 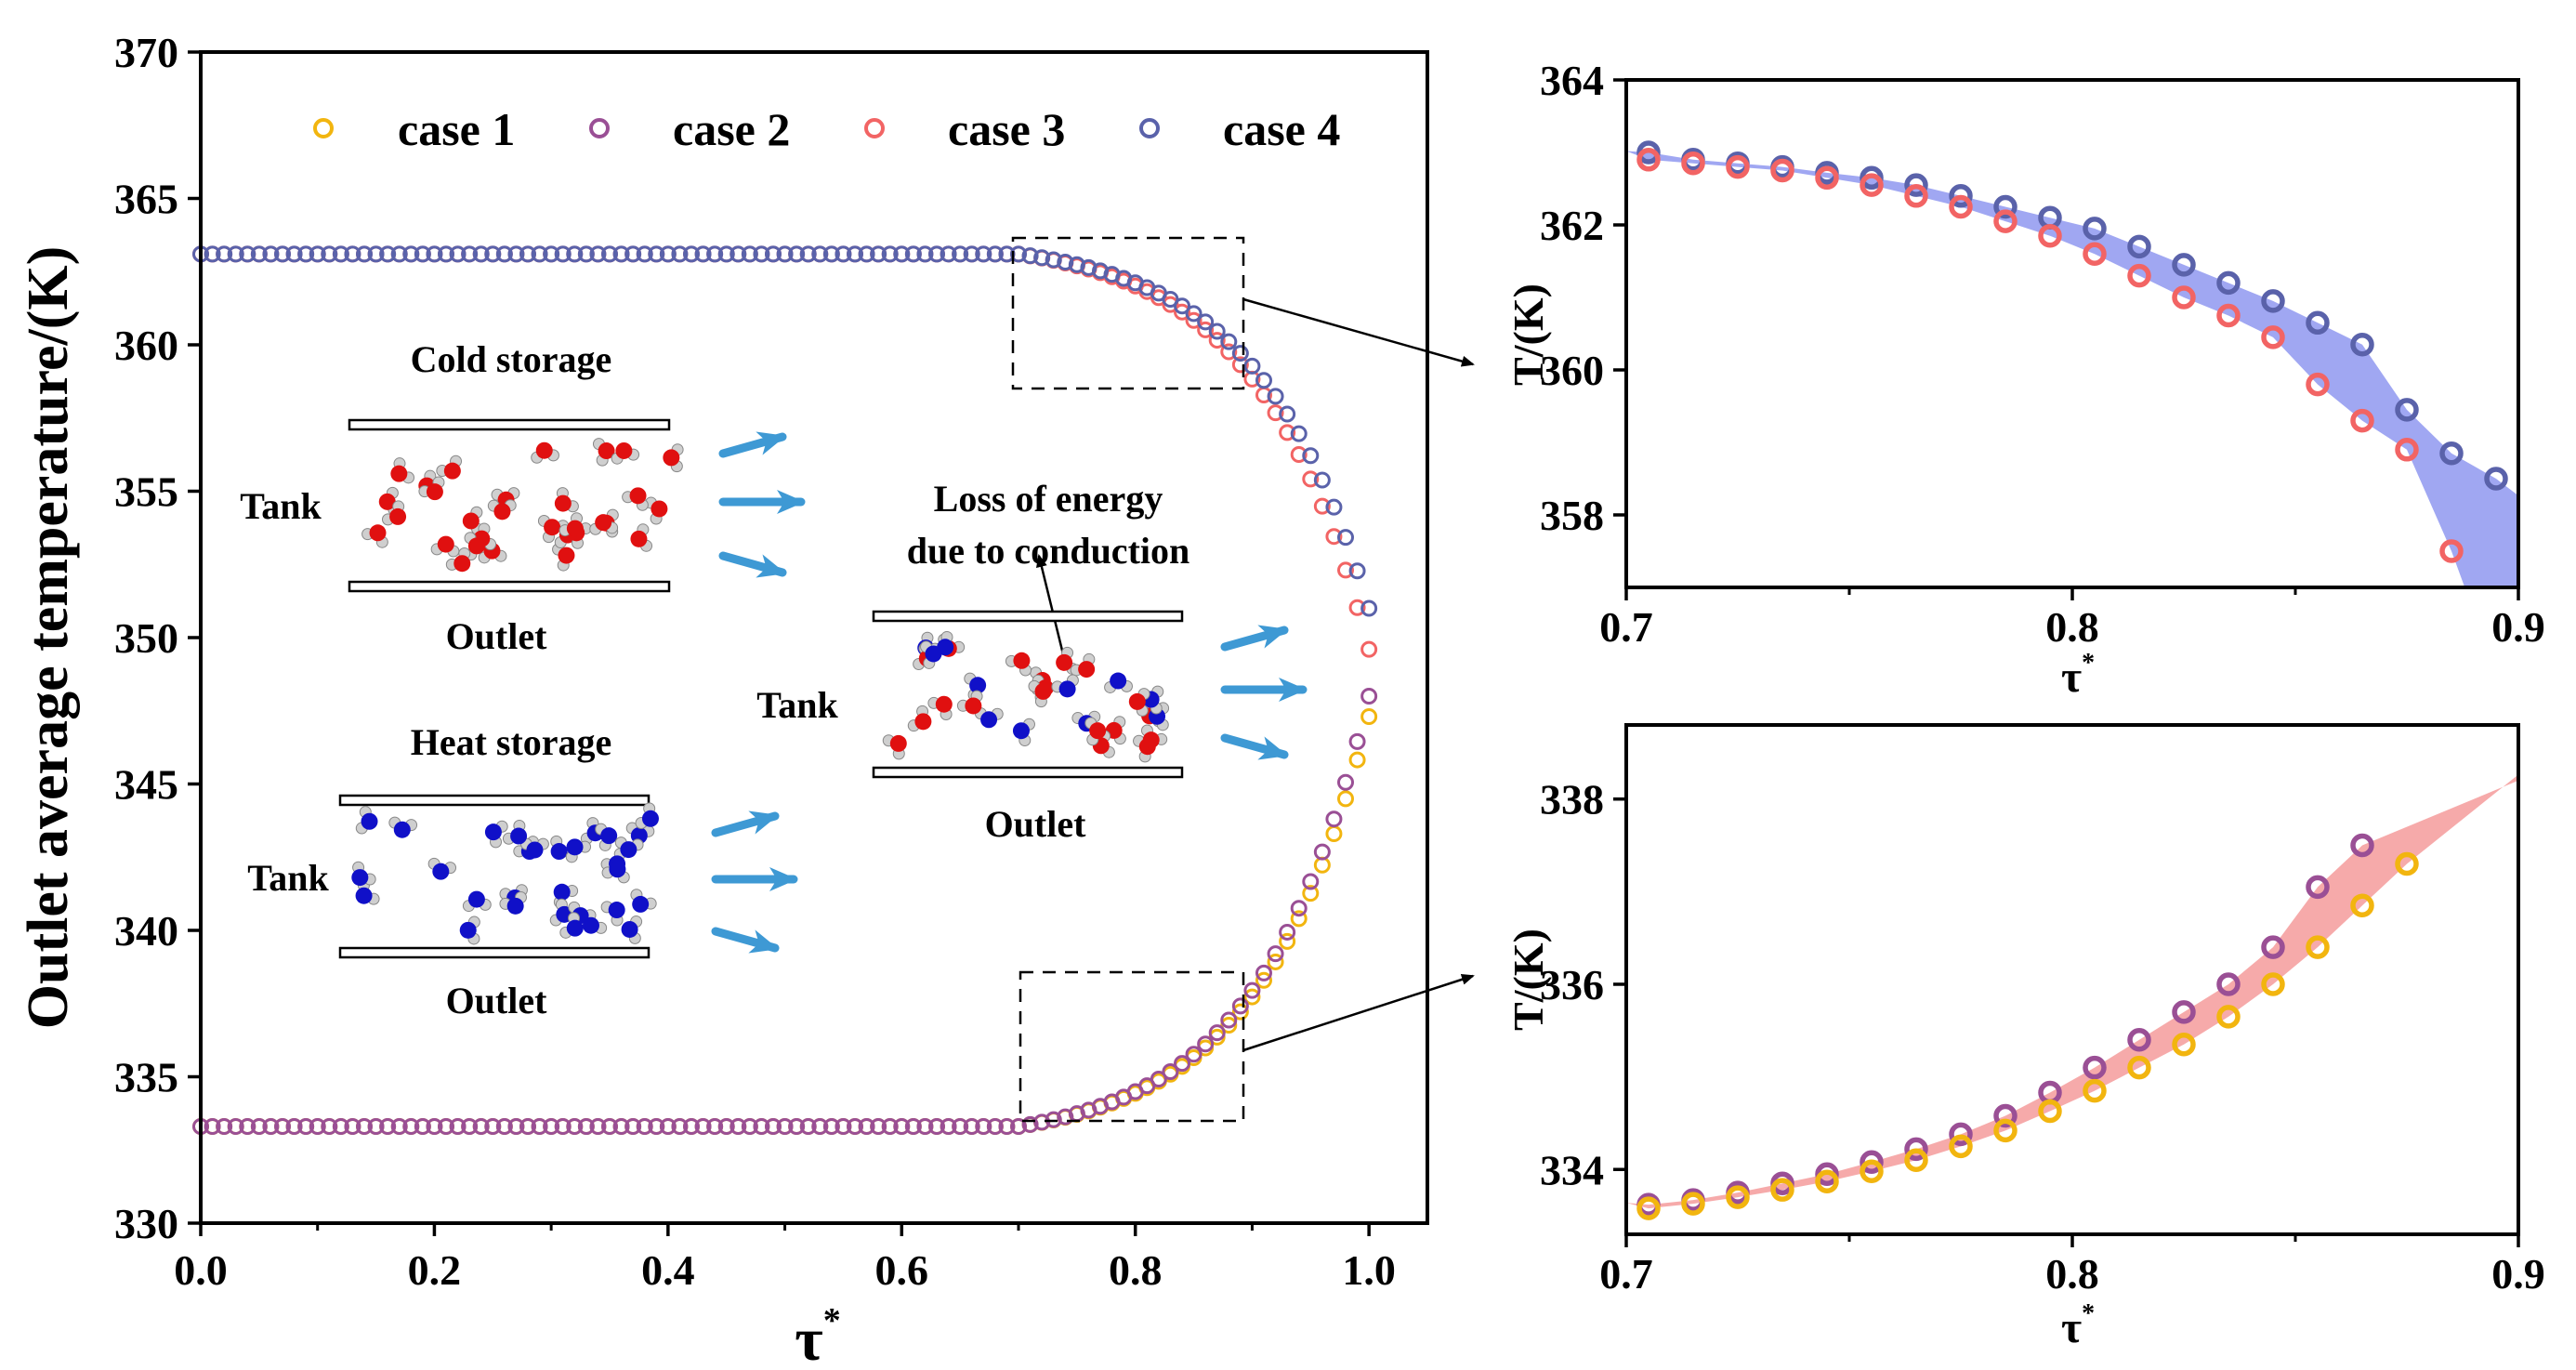 What do you see at coordinates (146, 345) in the screenshot?
I see `y-tick-label: 360` at bounding box center [146, 345].